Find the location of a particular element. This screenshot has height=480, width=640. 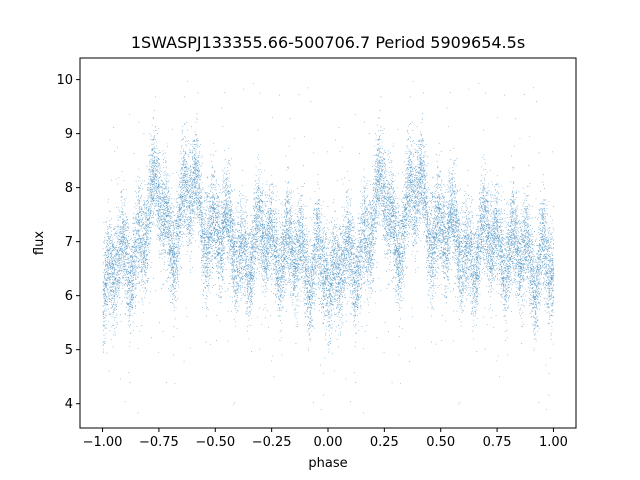

y-tick-label: 7 is located at coordinates (69, 242).